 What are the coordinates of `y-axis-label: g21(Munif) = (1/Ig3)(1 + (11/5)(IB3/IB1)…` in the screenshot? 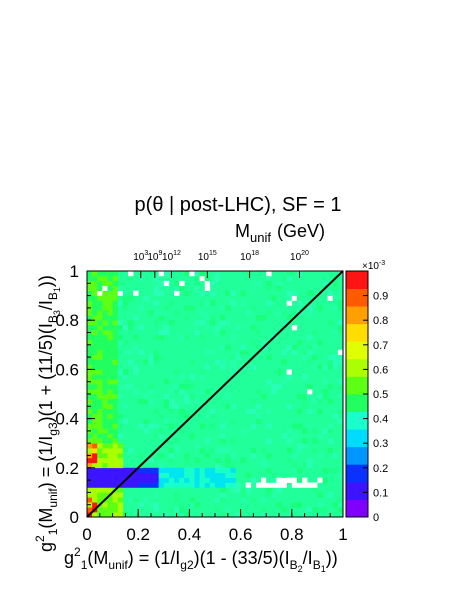 It's located at (47, 413).